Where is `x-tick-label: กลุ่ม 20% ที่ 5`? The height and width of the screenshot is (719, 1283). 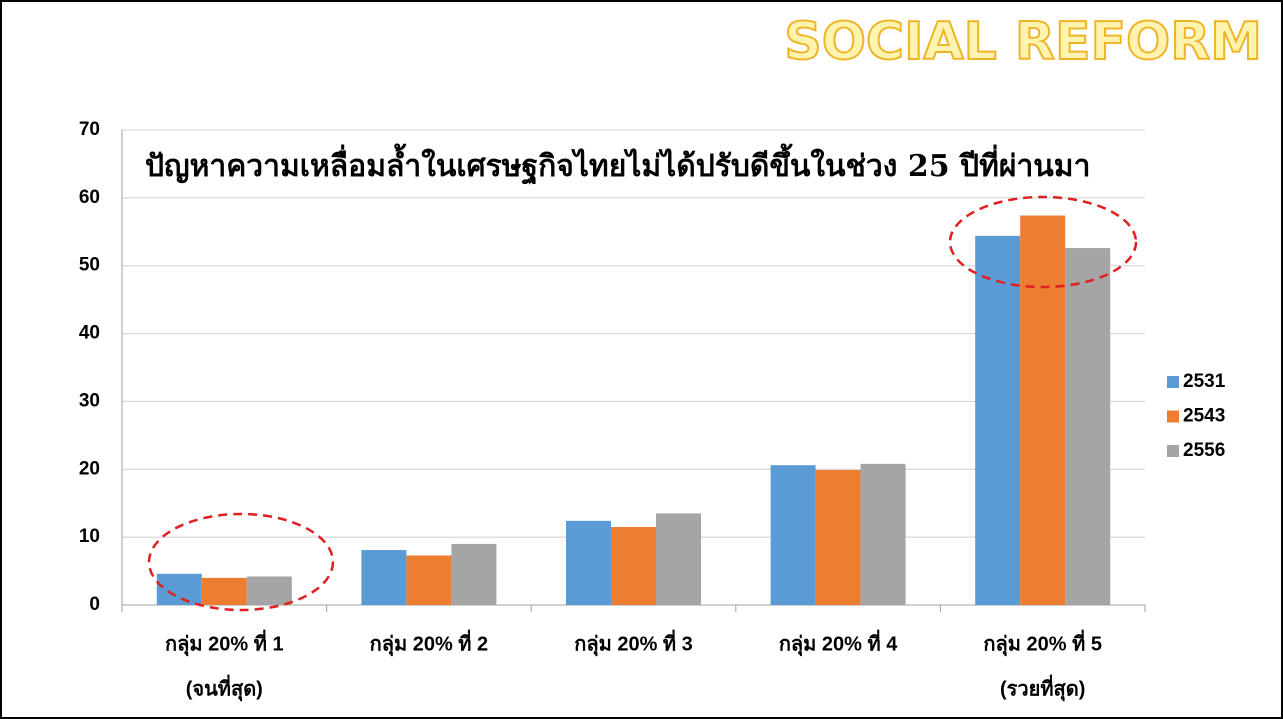
x-tick-label: กลุ่ม 20% ที่ 5 is located at coordinates (1042, 642).